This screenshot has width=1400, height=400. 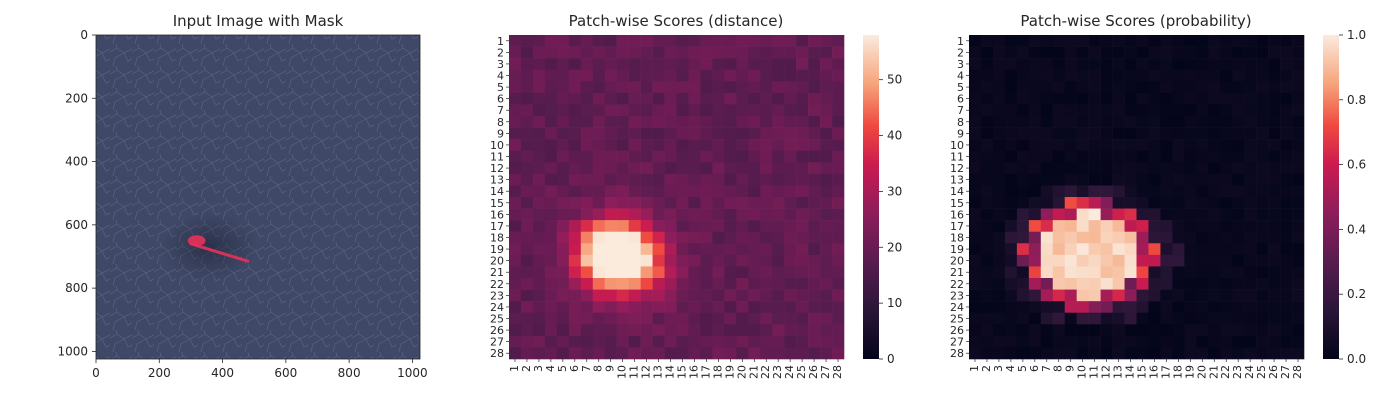 I want to click on x-tick-label: 5, so click(x=562, y=368).